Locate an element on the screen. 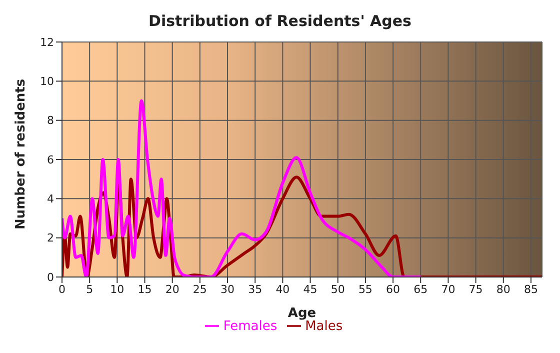 The image size is (560, 353). legend-label: Males is located at coordinates (324, 326).